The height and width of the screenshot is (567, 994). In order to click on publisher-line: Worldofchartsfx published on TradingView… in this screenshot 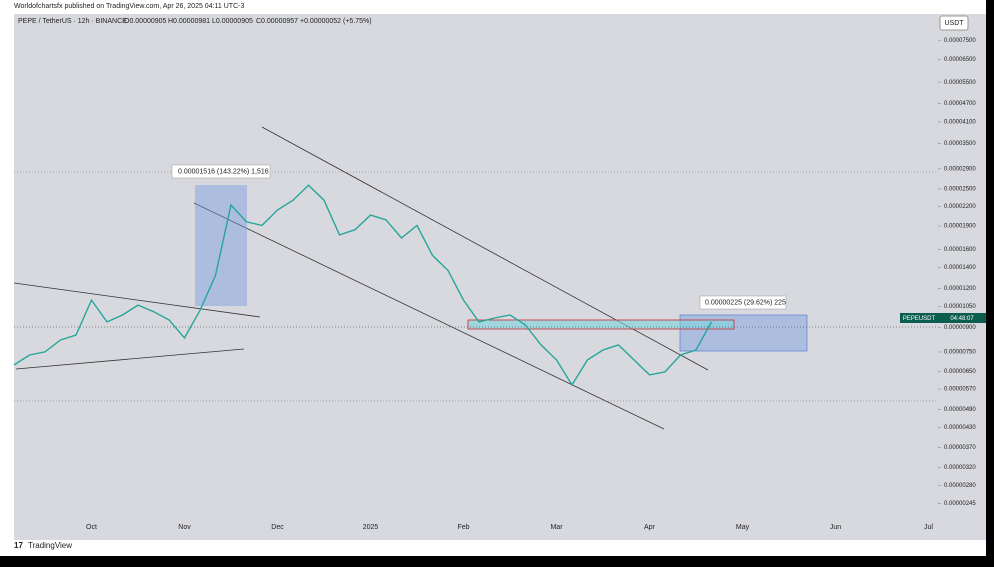, I will do `click(129, 6)`.